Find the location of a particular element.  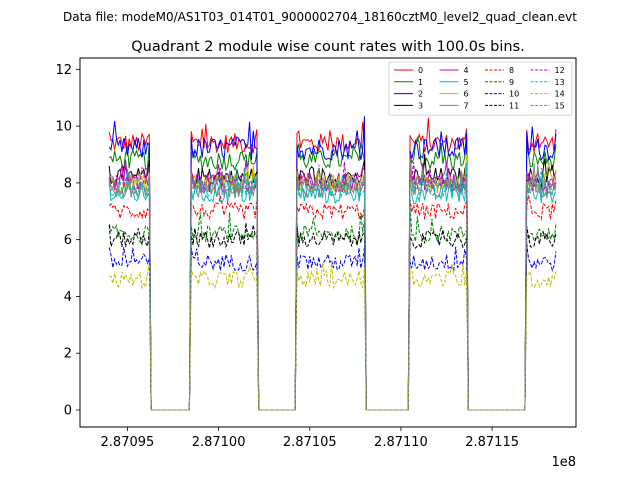

legend-label-8: 8 is located at coordinates (511, 70).